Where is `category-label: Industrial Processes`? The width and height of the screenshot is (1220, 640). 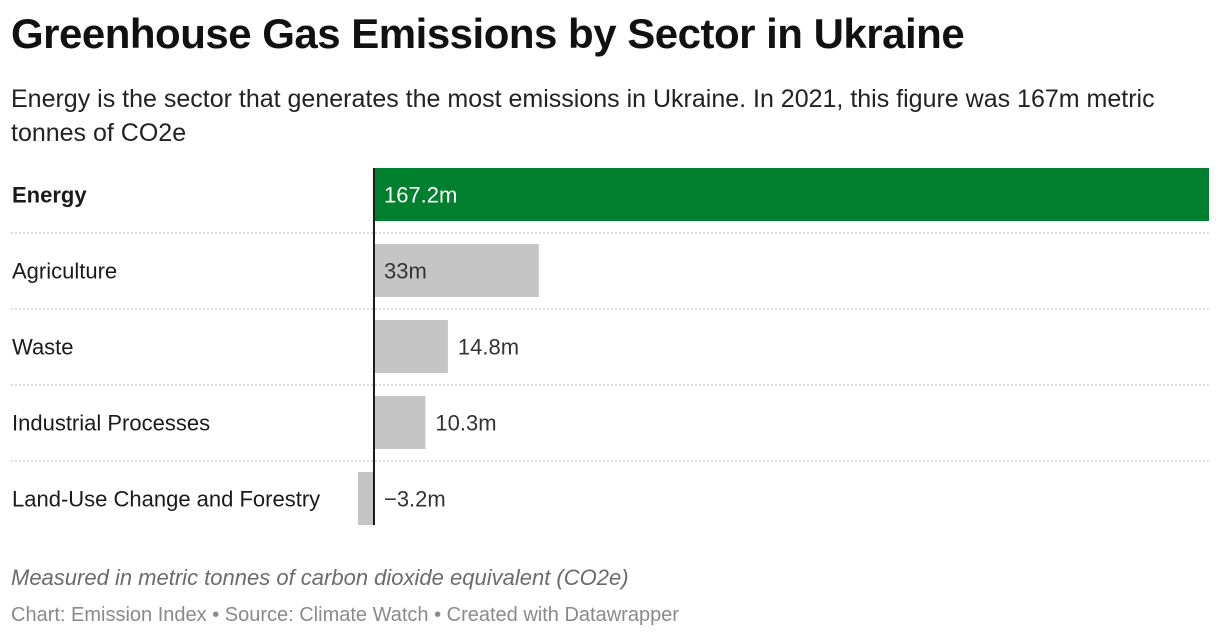 category-label: Industrial Processes is located at coordinates (111, 423).